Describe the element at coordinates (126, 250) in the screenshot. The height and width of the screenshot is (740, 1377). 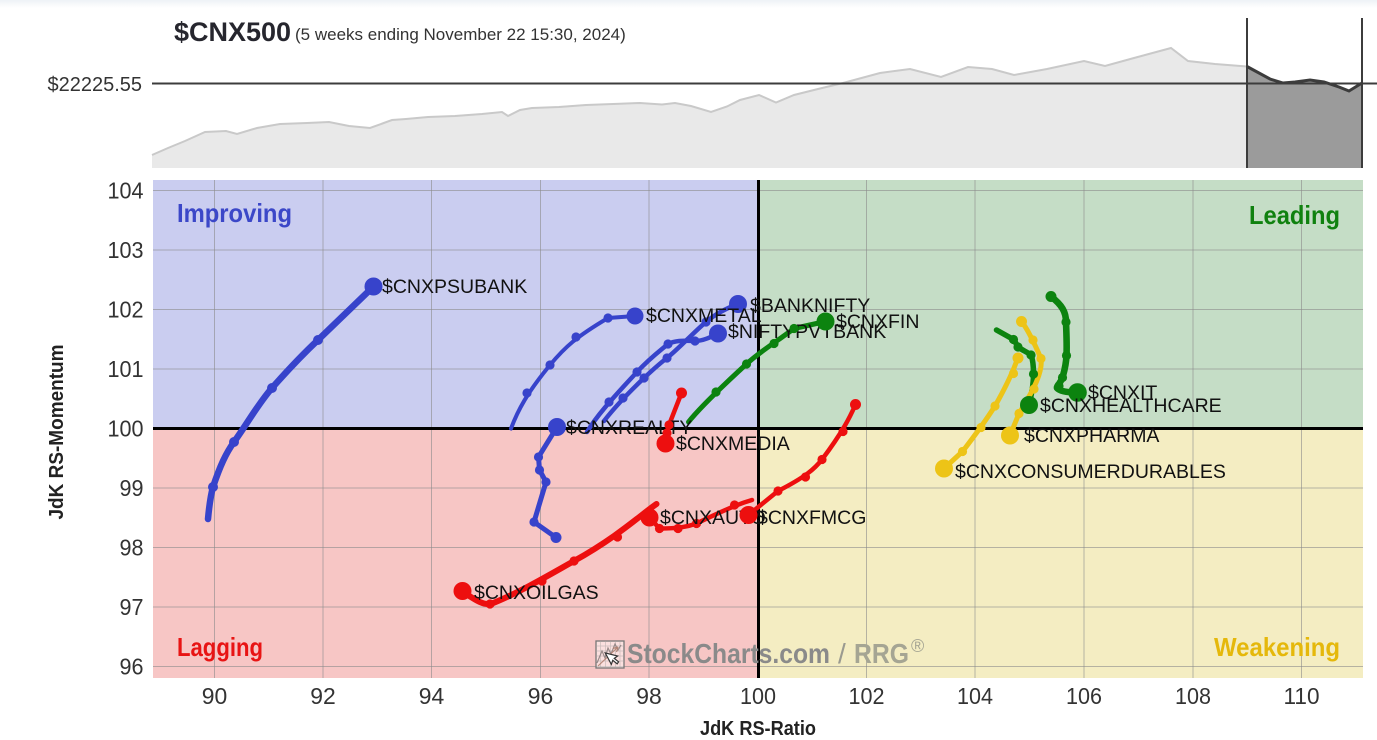
I see `svg-text: 103` at that location.